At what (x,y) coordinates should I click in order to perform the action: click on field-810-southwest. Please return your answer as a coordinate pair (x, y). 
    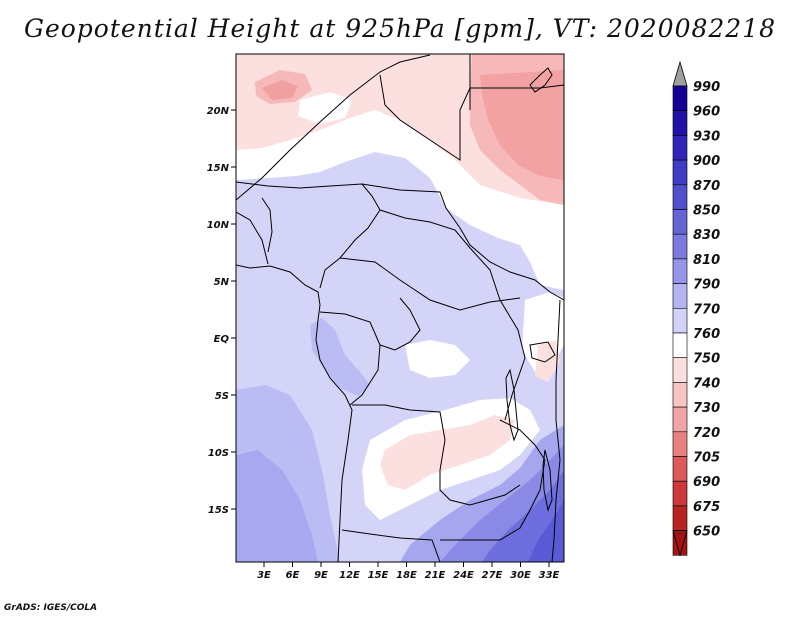
    Looking at the image, I should click on (277, 506).